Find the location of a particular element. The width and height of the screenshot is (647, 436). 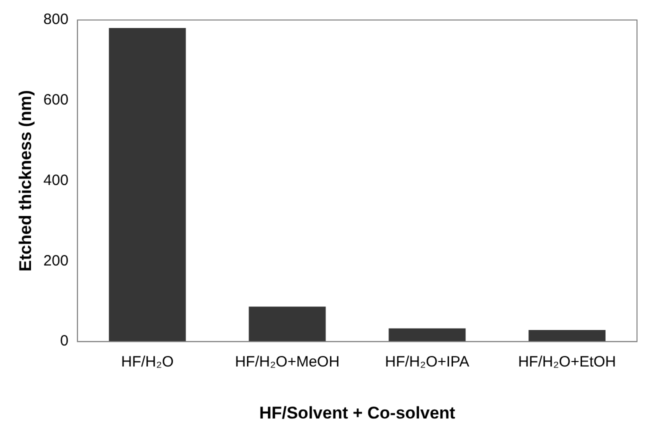

x-tick-label: HF/H₂O is located at coordinates (147, 362).